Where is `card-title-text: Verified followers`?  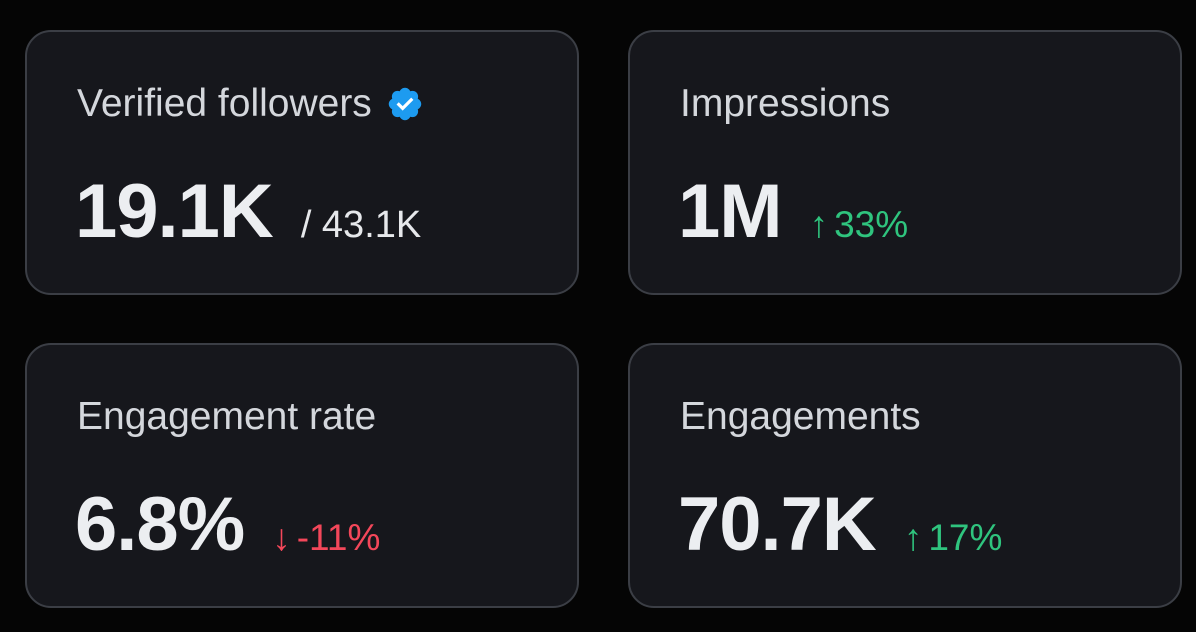 card-title-text: Verified followers is located at coordinates (224, 103).